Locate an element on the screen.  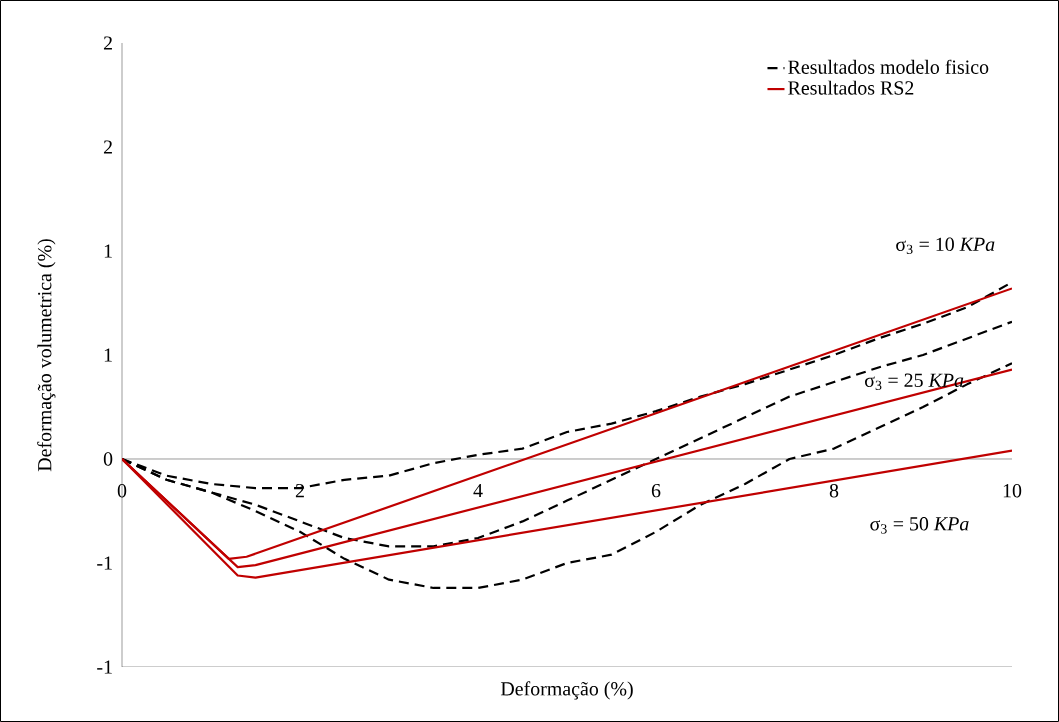
x-tick-label: 6 is located at coordinates (656, 490).